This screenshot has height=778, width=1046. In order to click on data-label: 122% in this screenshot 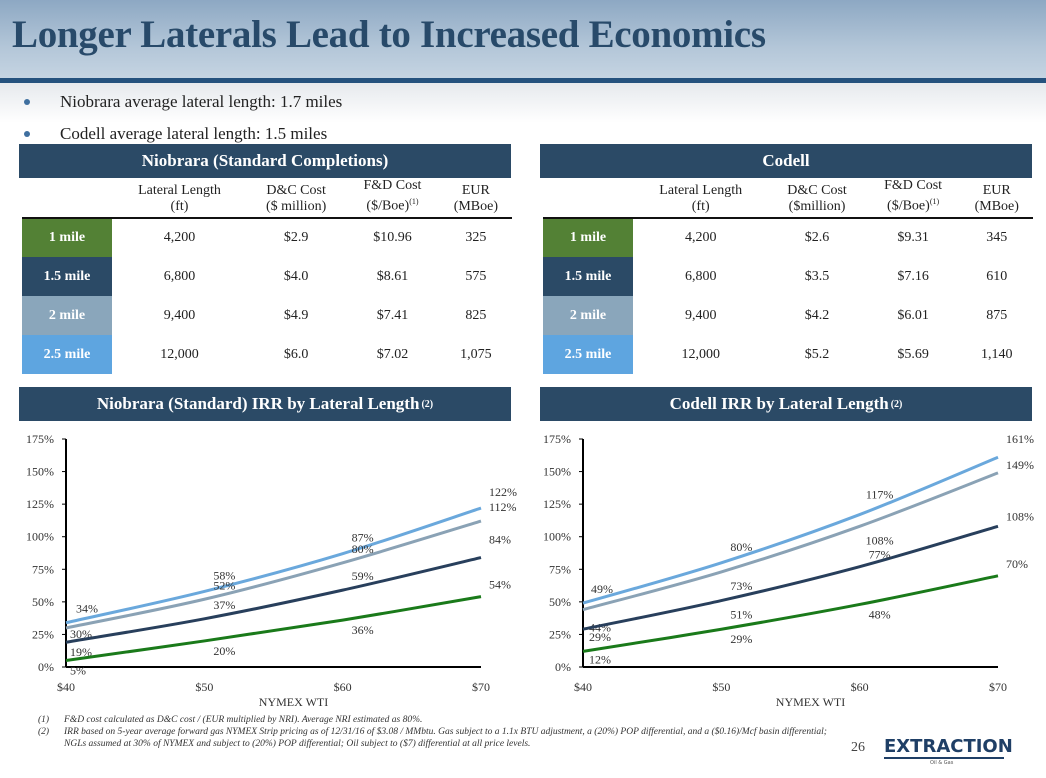, I will do `click(503, 492)`.